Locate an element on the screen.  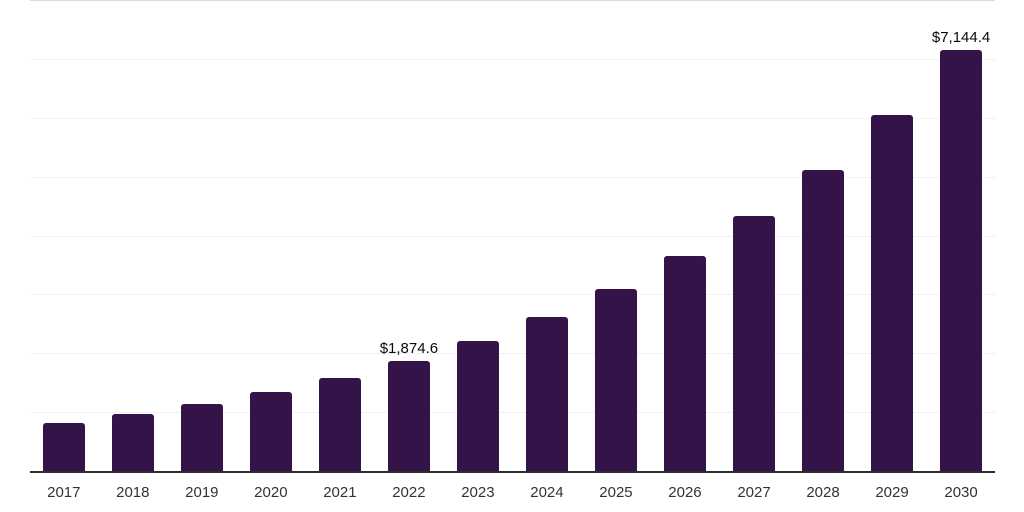
x-axis-label-2029: 2029 is located at coordinates (892, 492).